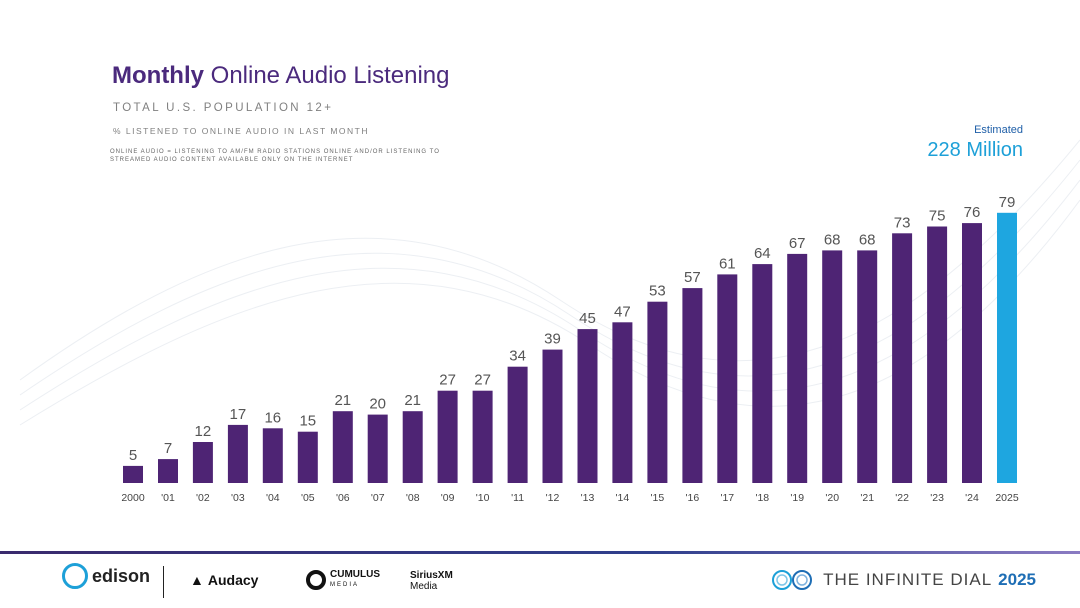 The height and width of the screenshot is (608, 1080). Describe the element at coordinates (233, 580) in the screenshot. I see `audacy-logo-text: Audacy` at that location.